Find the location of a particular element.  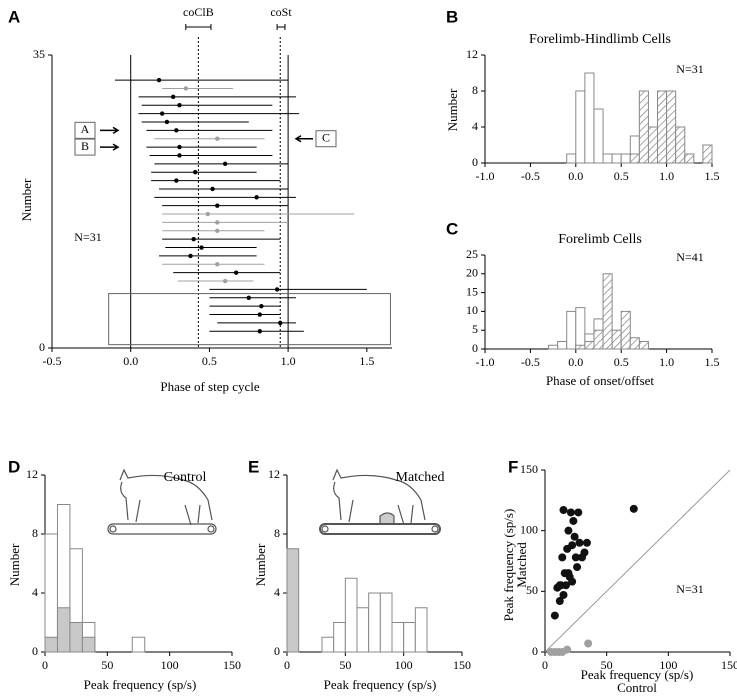

x-tick-label: 0 is located at coordinates (45, 665).